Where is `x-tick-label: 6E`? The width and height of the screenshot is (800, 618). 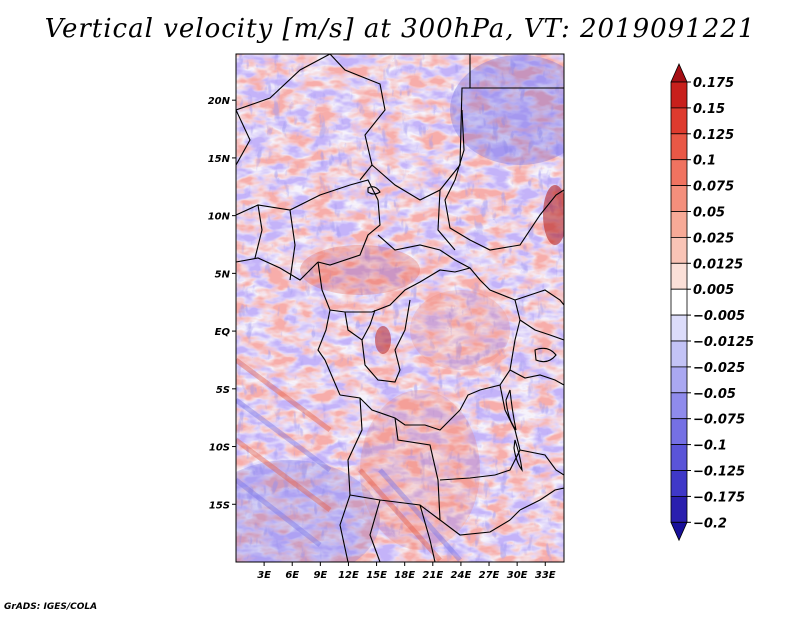
x-tick-label: 6E is located at coordinates (292, 575).